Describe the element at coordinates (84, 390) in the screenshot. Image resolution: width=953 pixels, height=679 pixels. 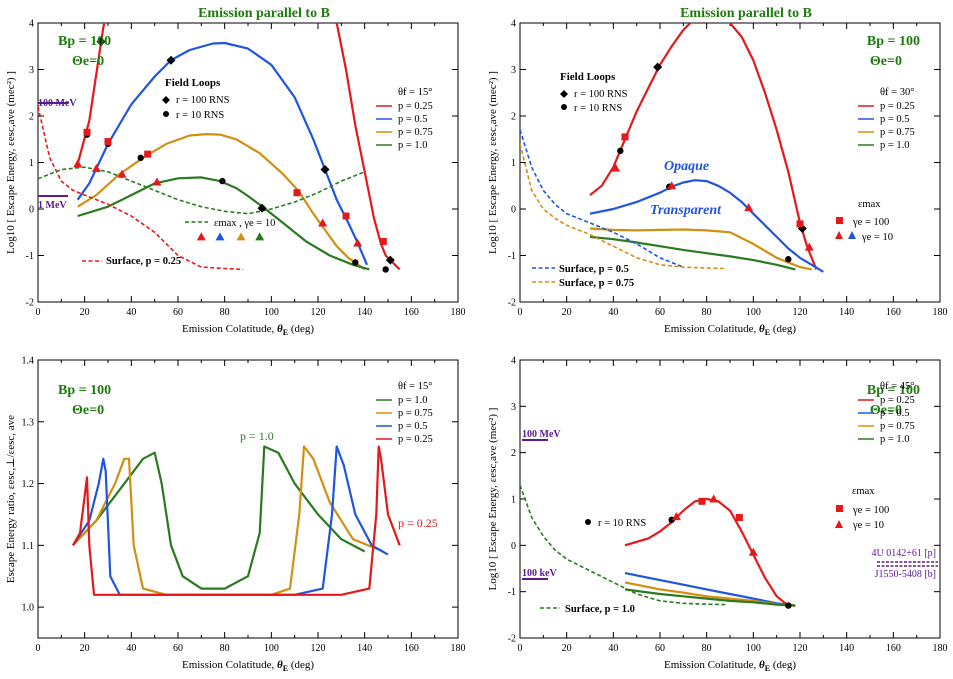
I see `bp-label: Bp = 100` at that location.